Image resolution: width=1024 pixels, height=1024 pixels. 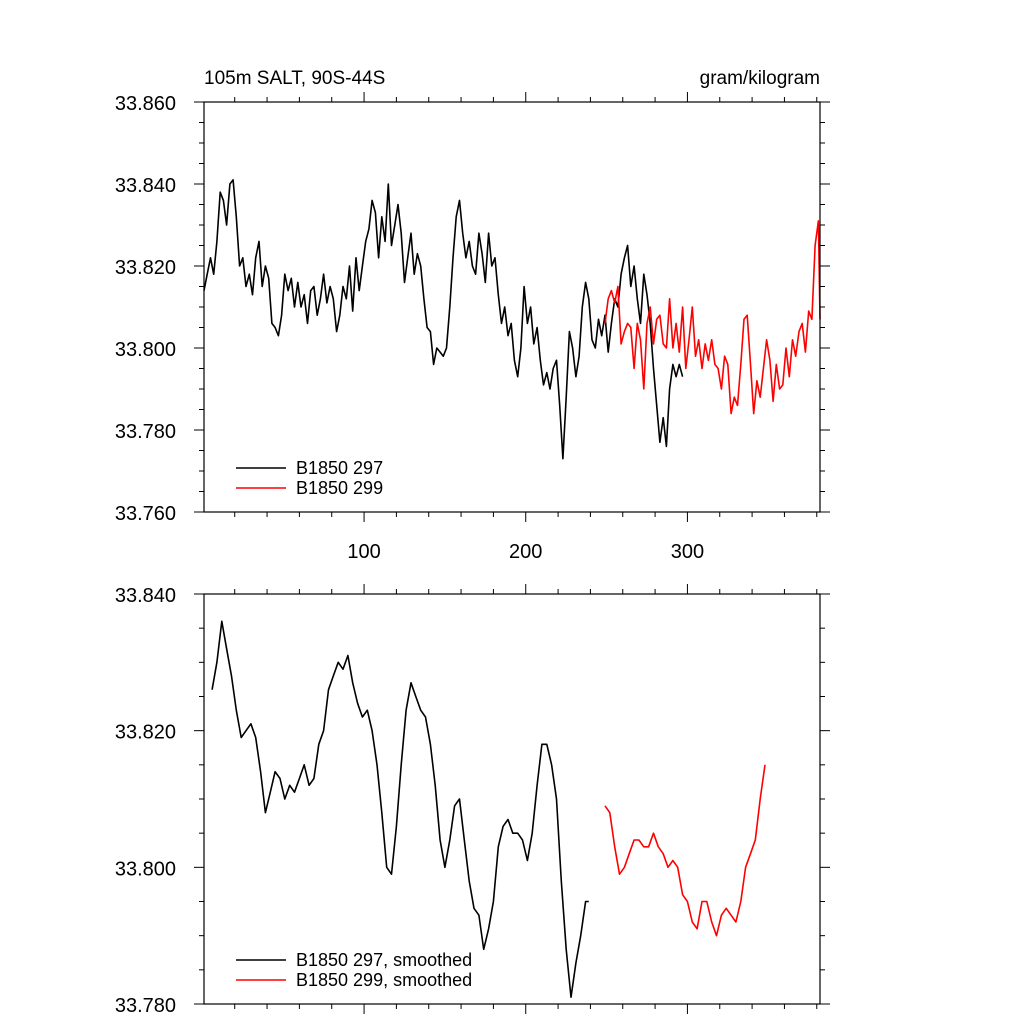 I want to click on x-tick-label: 200, so click(x=525, y=552).